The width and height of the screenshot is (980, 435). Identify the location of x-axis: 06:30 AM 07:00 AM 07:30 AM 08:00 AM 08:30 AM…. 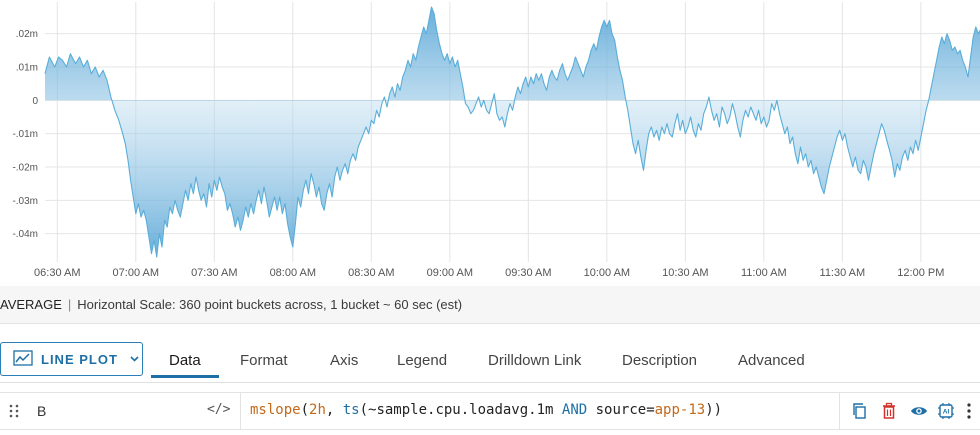
(489, 273).